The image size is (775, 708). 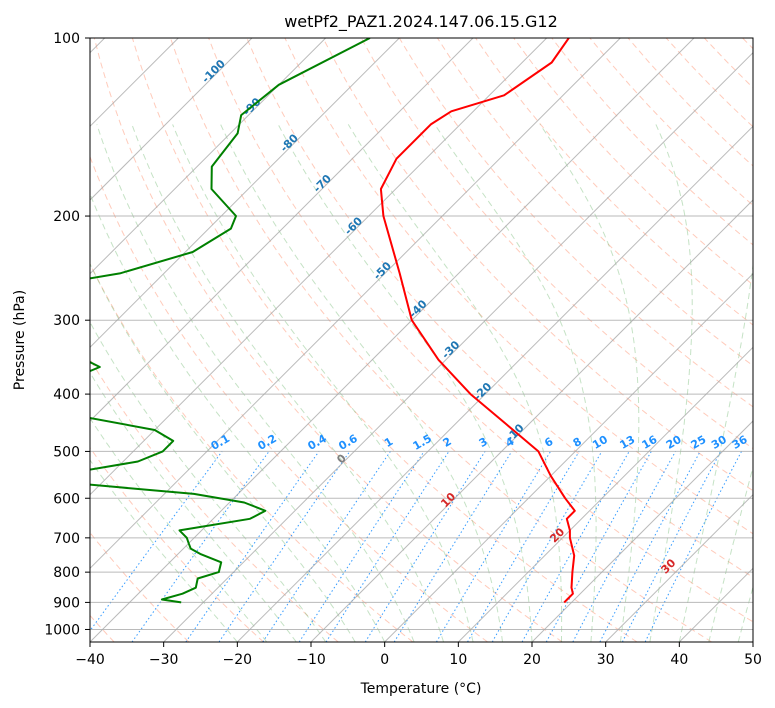 What do you see at coordinates (66, 39) in the screenshot?
I see `y-tick-label: 100` at bounding box center [66, 39].